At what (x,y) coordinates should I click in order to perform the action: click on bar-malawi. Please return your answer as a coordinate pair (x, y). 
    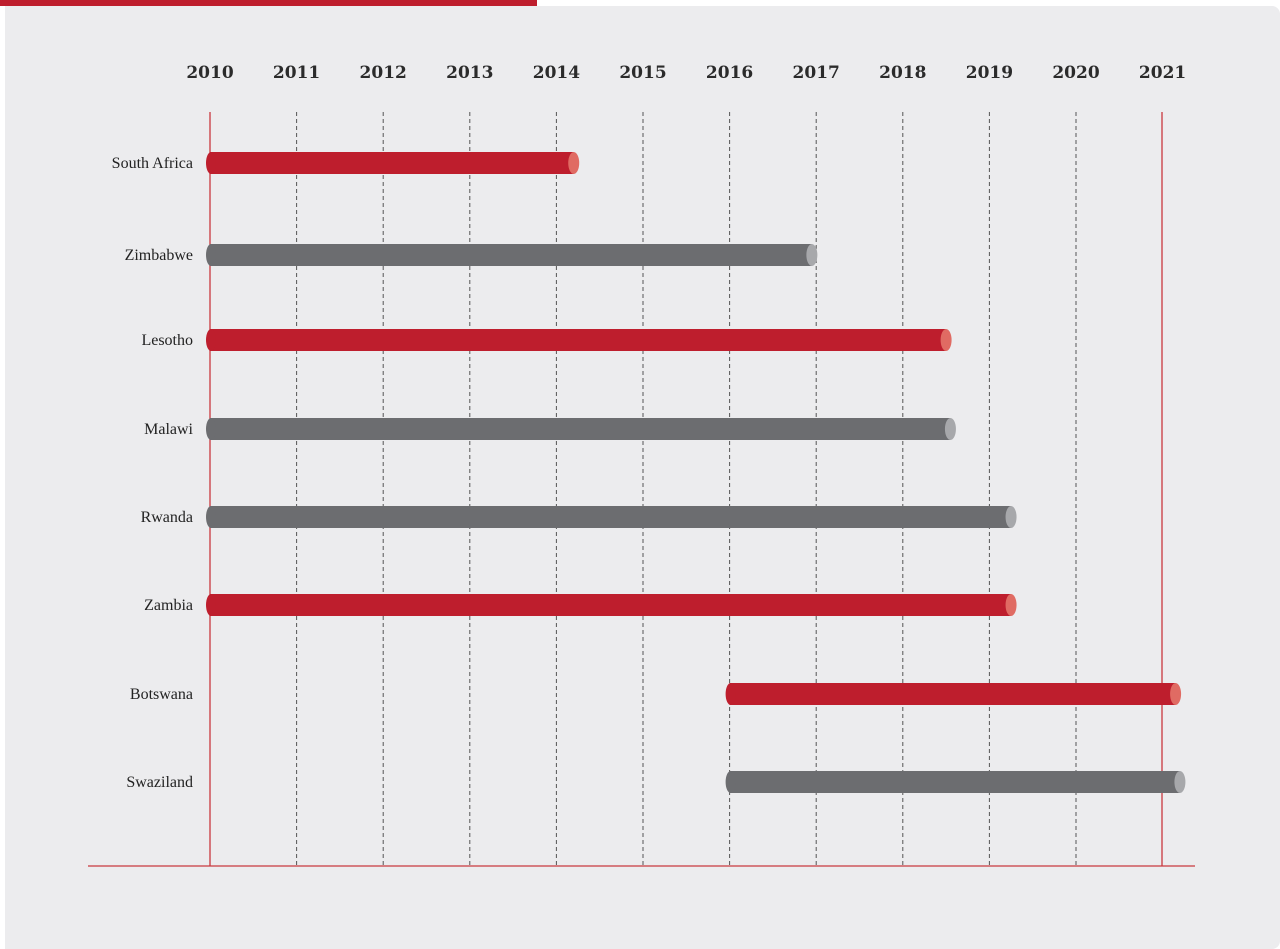
    Looking at the image, I should click on (580, 429).